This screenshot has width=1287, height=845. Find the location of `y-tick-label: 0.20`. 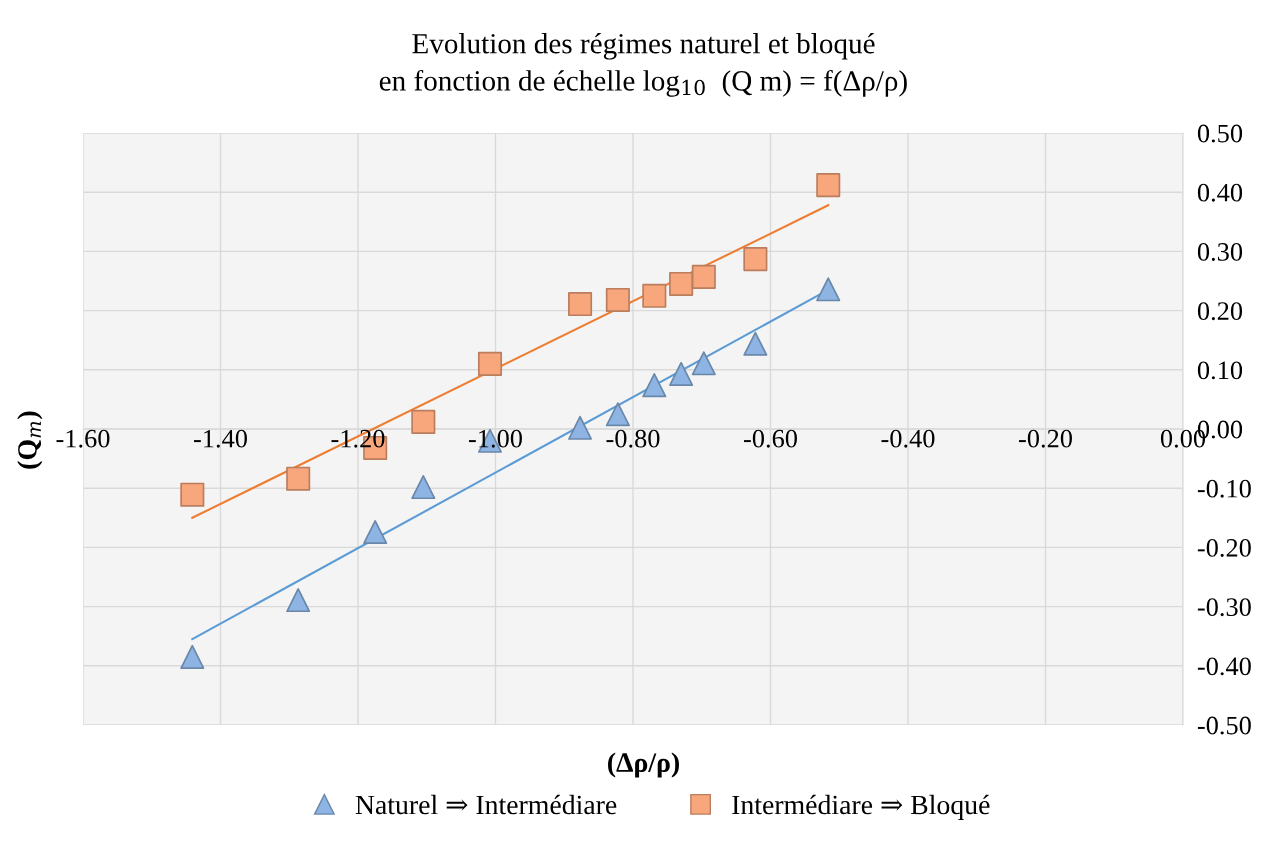

y-tick-label: 0.20 is located at coordinates (1220, 311).